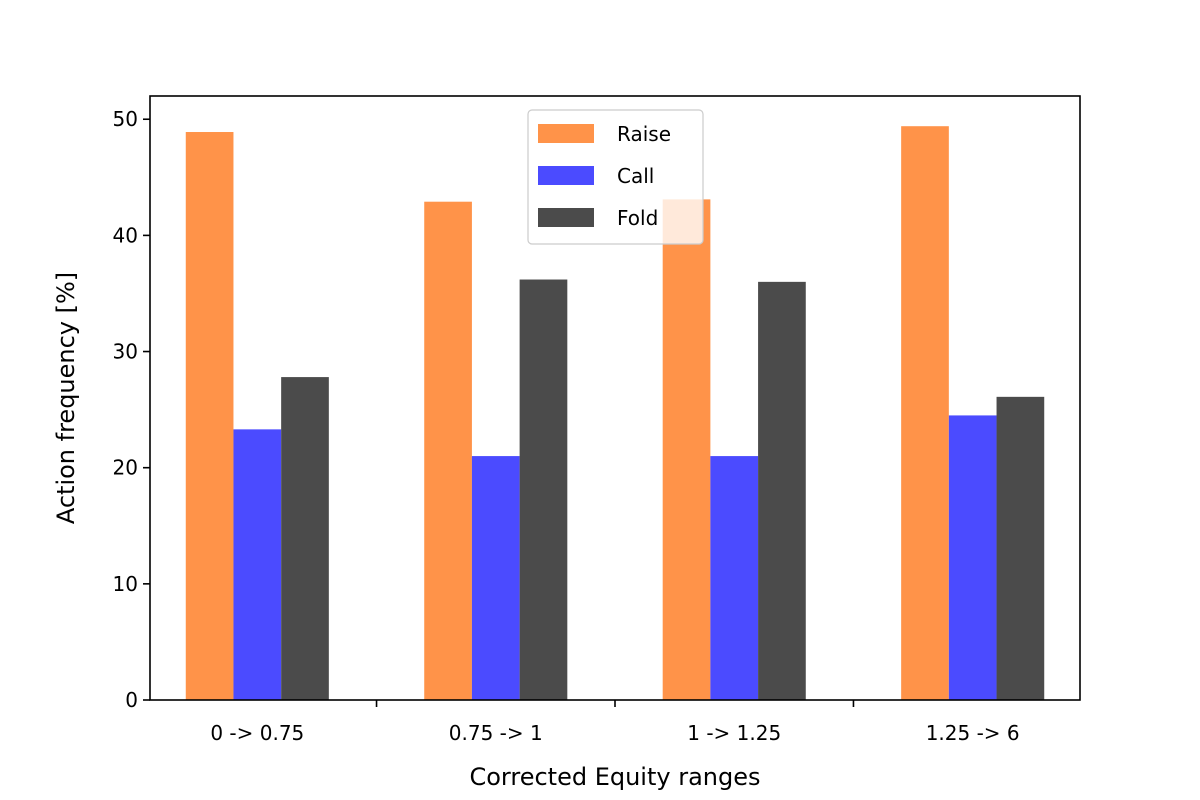  What do you see at coordinates (614, 777) in the screenshot?
I see `x-axis-label: Corrected Equity ranges` at bounding box center [614, 777].